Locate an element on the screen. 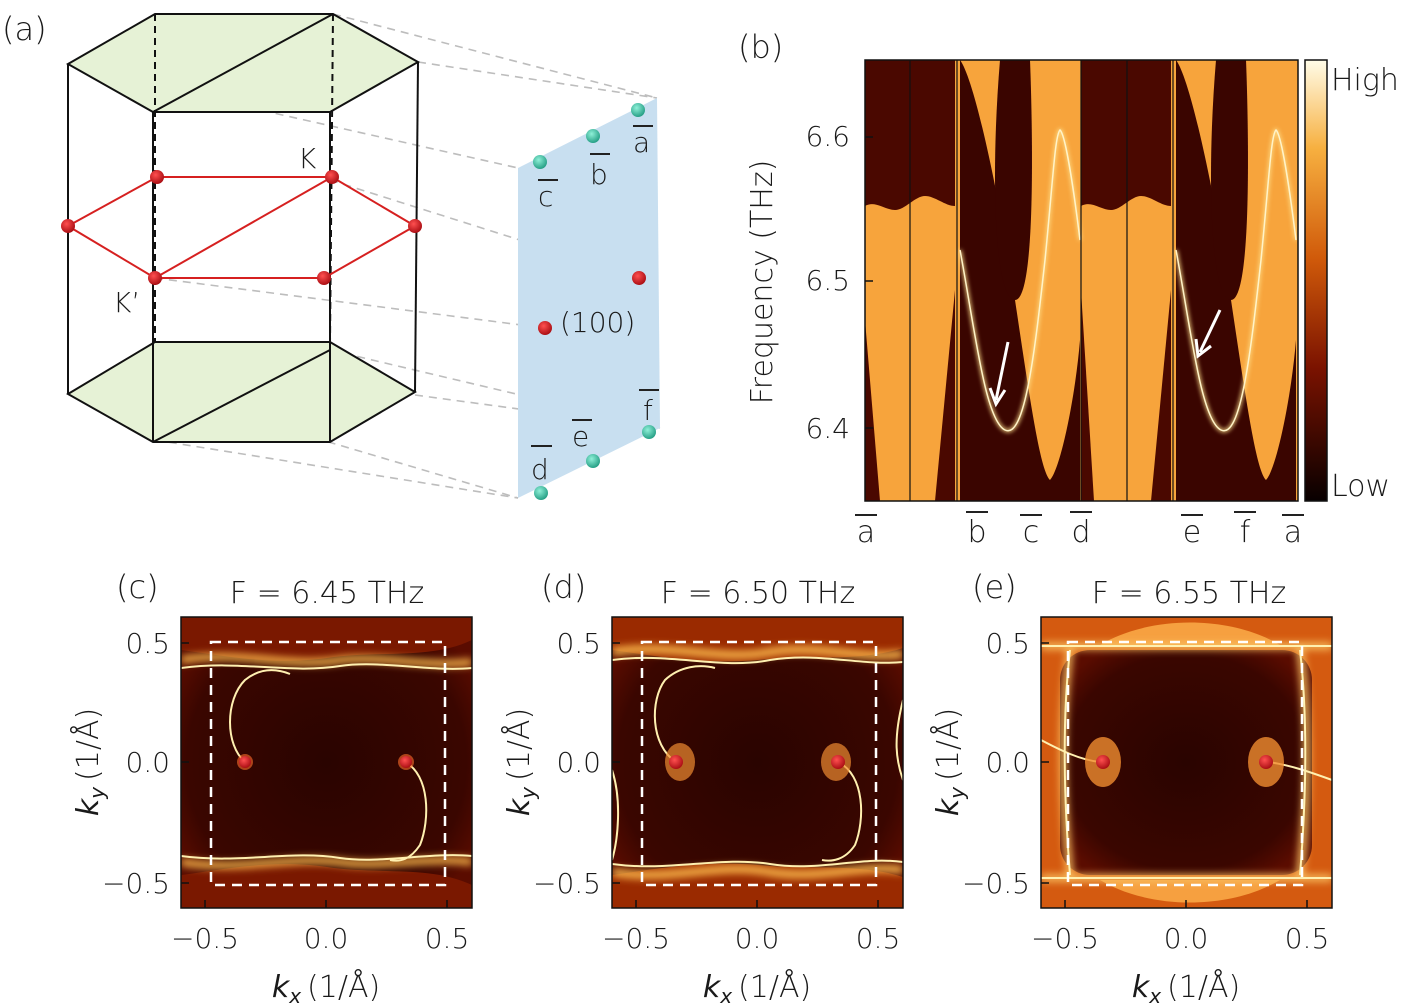 The image size is (1408, 1008). weyl-point-K is located at coordinates (332, 177).